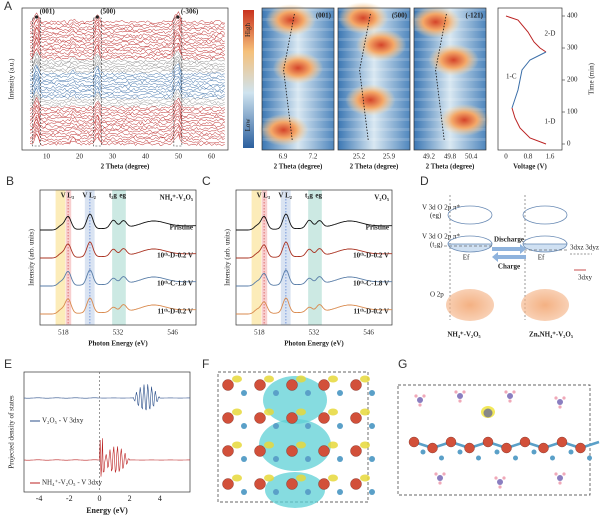 This screenshot has height=521, width=600. Describe the element at coordinates (248, 125) in the screenshot. I see `colorbar-low: Low` at that location.